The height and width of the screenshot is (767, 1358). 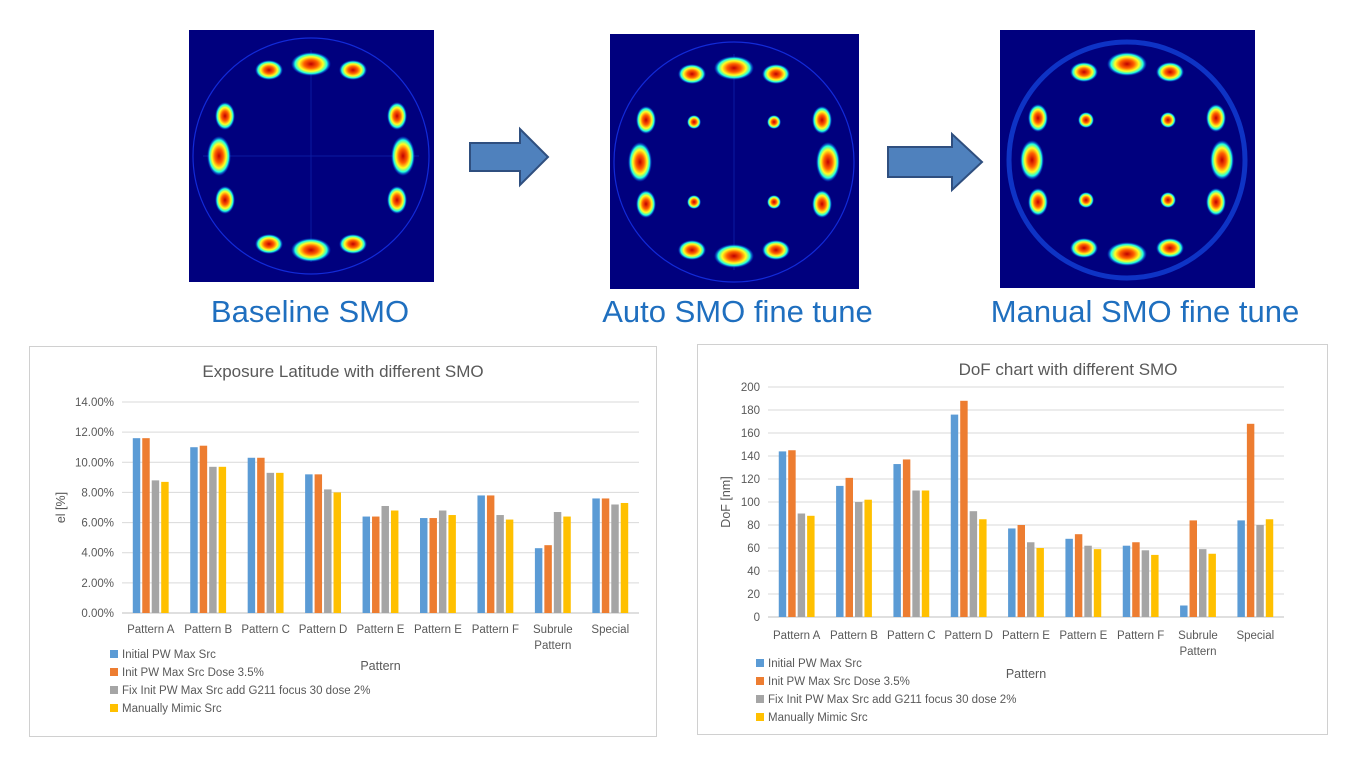 I want to click on auto-source-image, so click(x=734, y=161).